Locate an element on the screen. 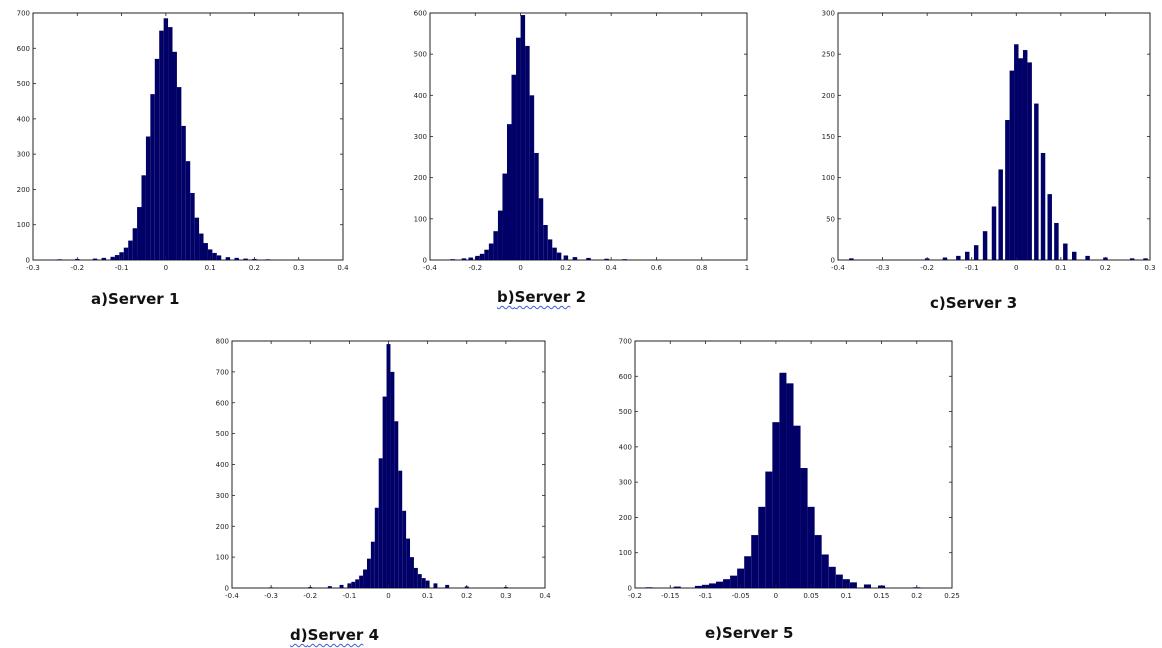  caption-server-4: d)Server 4 is located at coordinates (334, 635).